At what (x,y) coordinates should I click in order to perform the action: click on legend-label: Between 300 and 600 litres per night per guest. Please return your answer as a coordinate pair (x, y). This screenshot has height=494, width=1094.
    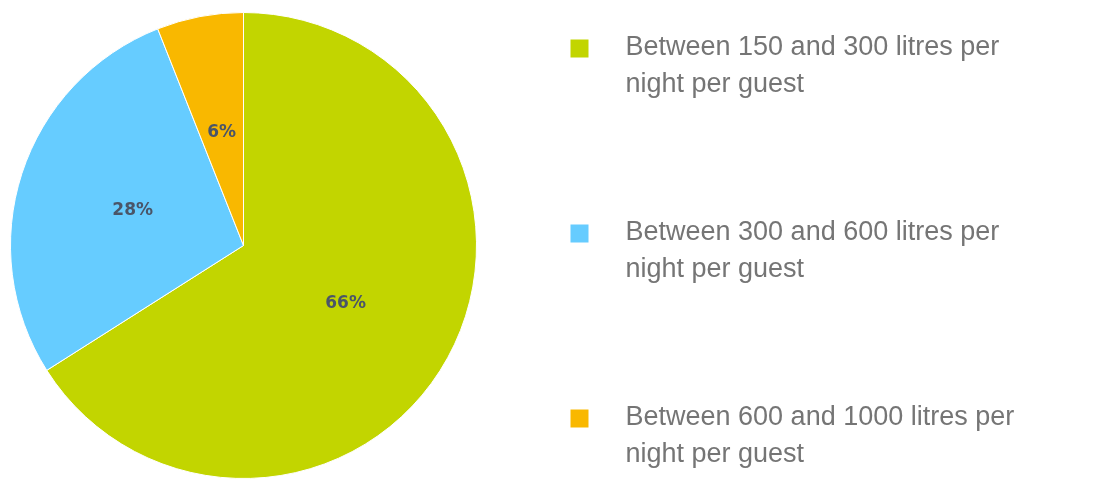
    Looking at the image, I should click on (812, 249).